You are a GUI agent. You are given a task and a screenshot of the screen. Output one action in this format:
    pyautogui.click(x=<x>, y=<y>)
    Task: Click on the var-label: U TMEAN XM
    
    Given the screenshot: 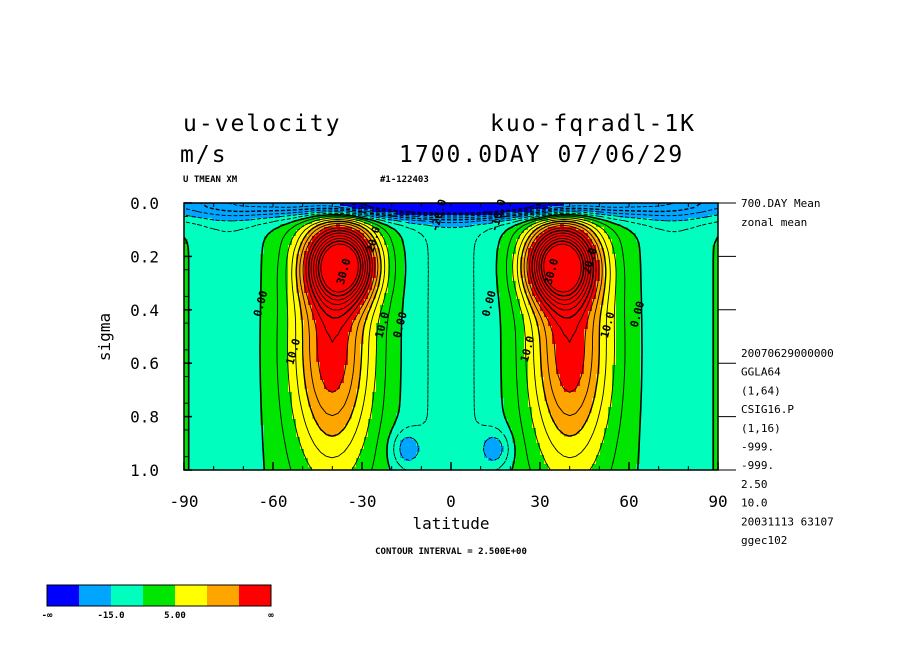 What is the action you would take?
    pyautogui.click(x=210, y=180)
    